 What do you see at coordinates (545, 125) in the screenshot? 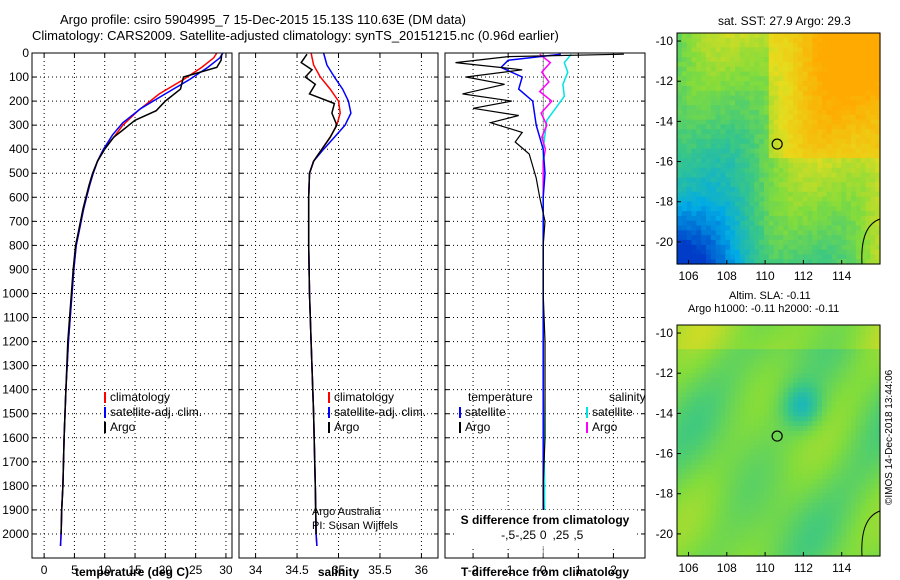
I see `diff-sal-argo-line` at bounding box center [545, 125].